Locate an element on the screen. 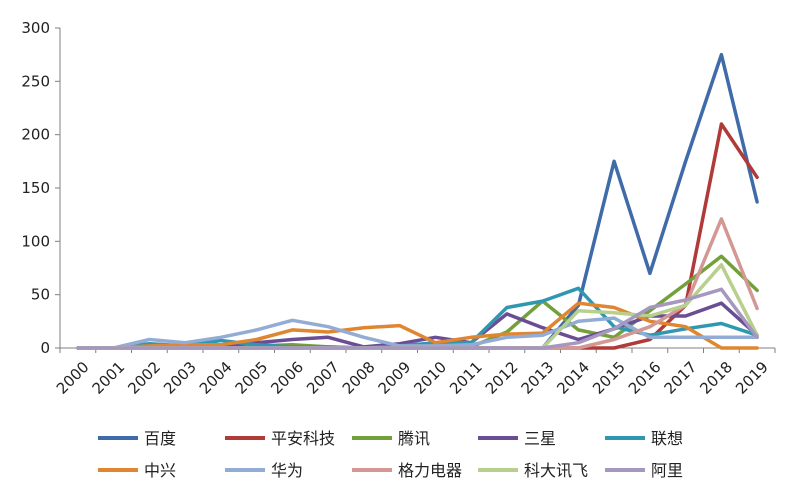 This screenshot has height=492, width=800. legend-item-2: 腾讯 is located at coordinates (391, 438).